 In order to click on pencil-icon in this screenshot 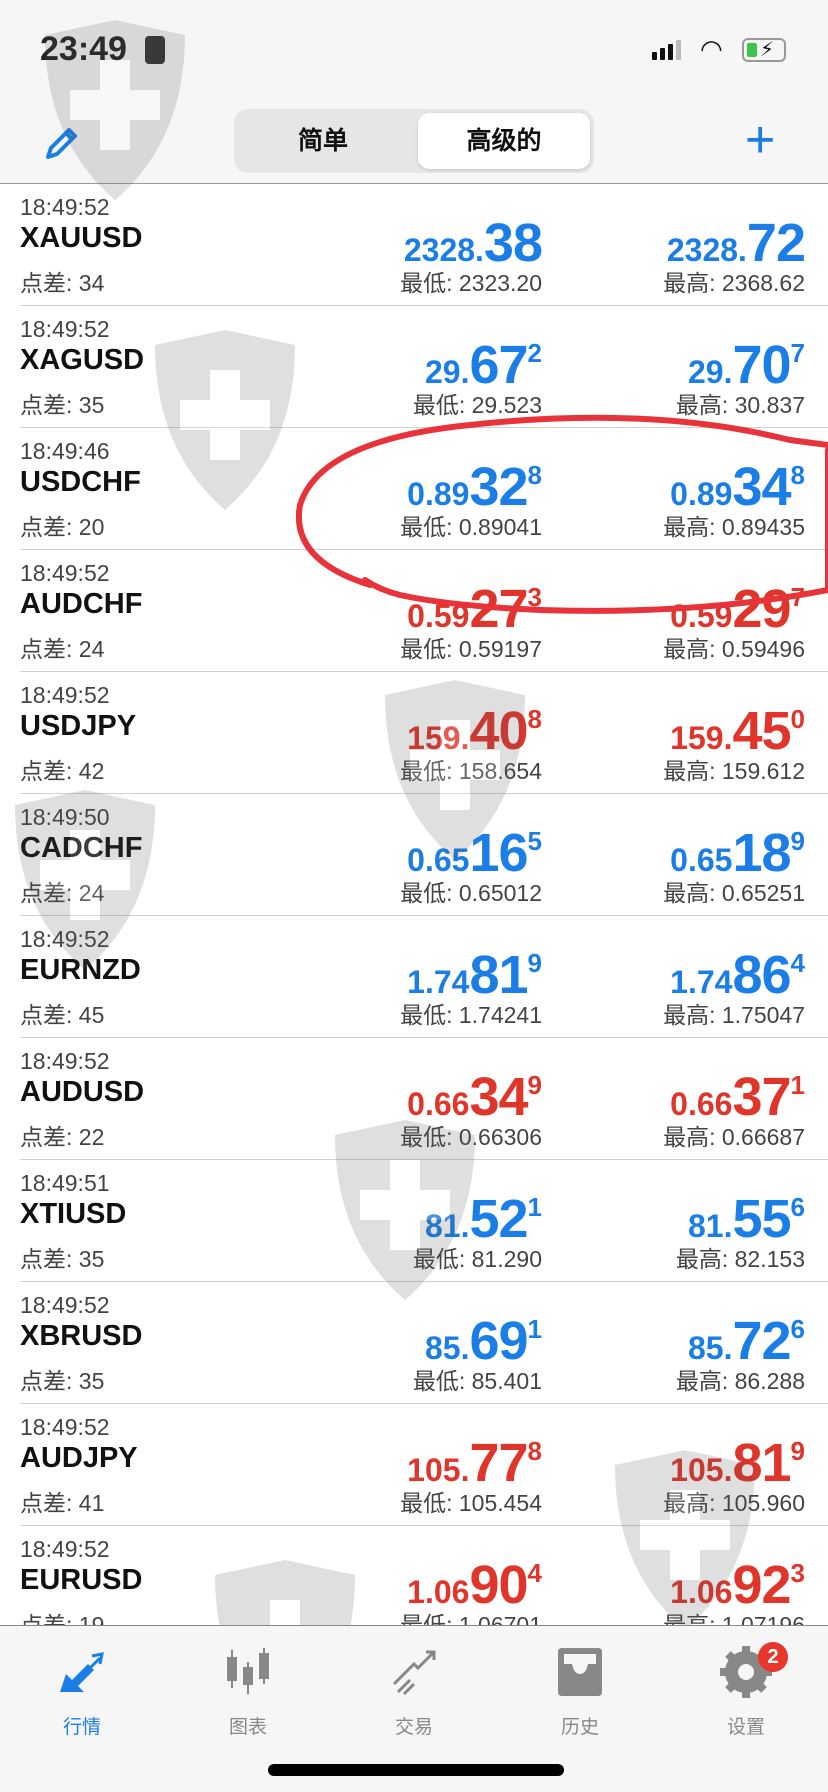, I will do `click(62, 143)`.